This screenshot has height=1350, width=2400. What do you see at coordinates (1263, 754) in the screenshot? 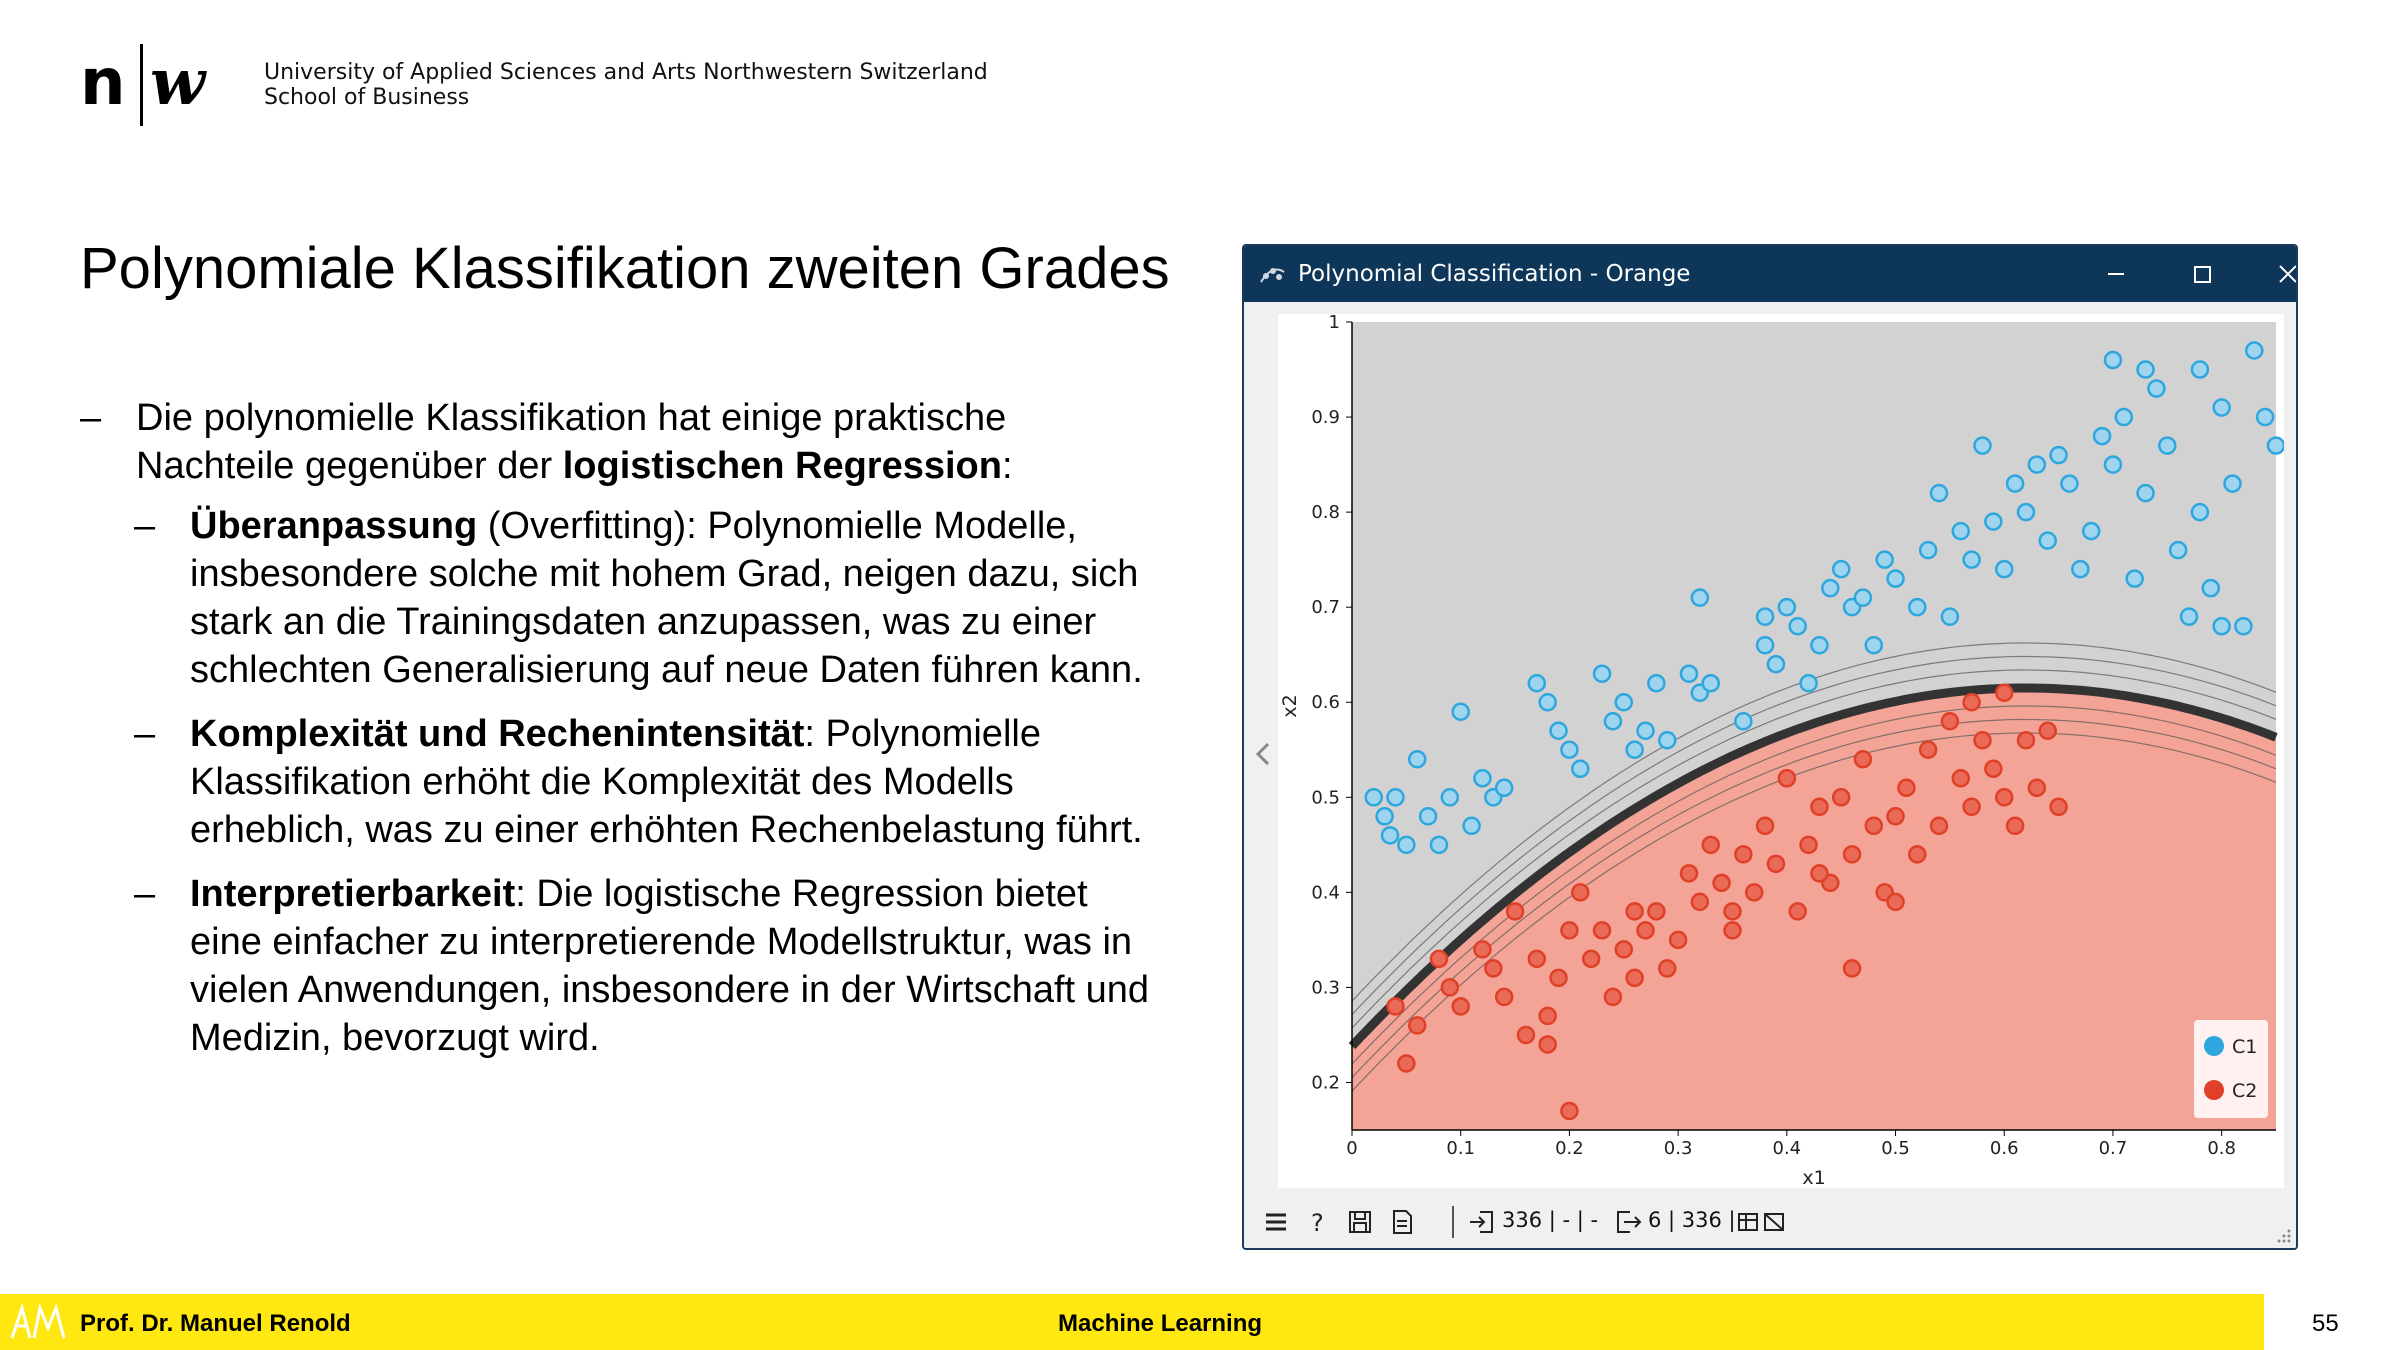
I see `collapse-panel-icon` at bounding box center [1263, 754].